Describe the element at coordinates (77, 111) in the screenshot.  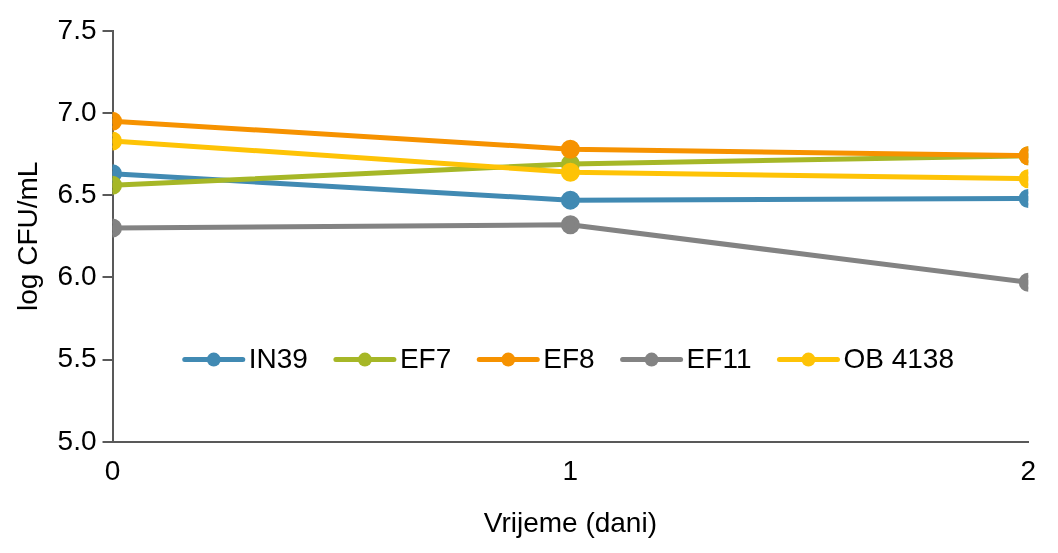
I see `y-tick-label: 7.0` at that location.